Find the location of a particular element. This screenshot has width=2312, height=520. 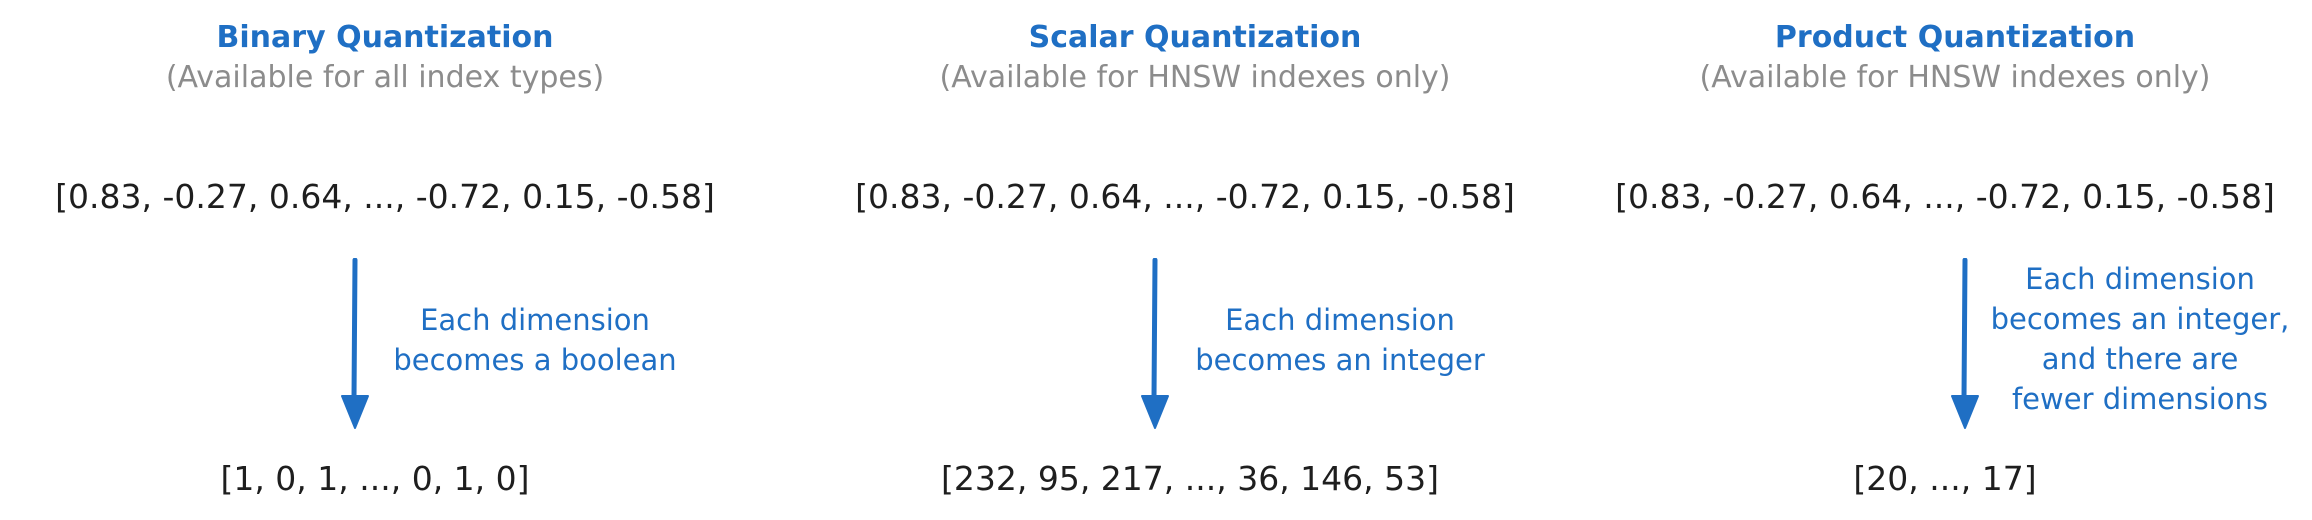

note-line: becomes an integer, is located at coordinates (2140, 319).